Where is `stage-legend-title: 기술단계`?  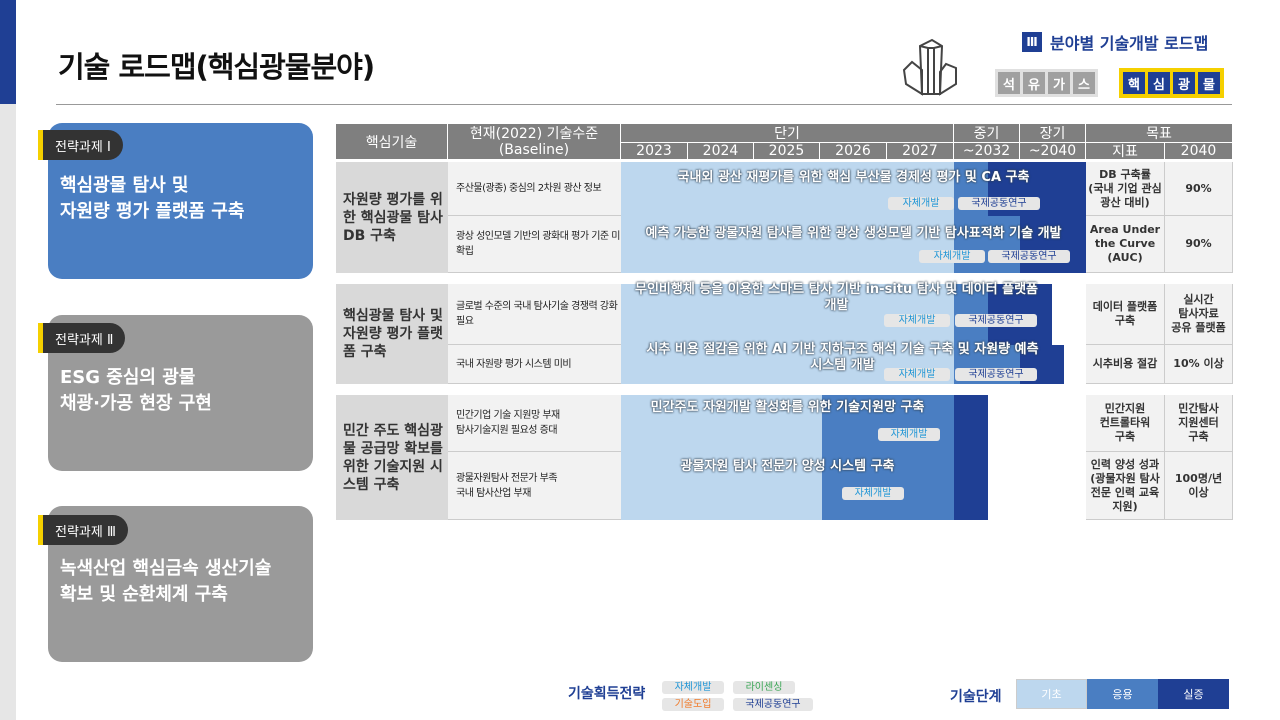
stage-legend-title: 기술단계 is located at coordinates (976, 697).